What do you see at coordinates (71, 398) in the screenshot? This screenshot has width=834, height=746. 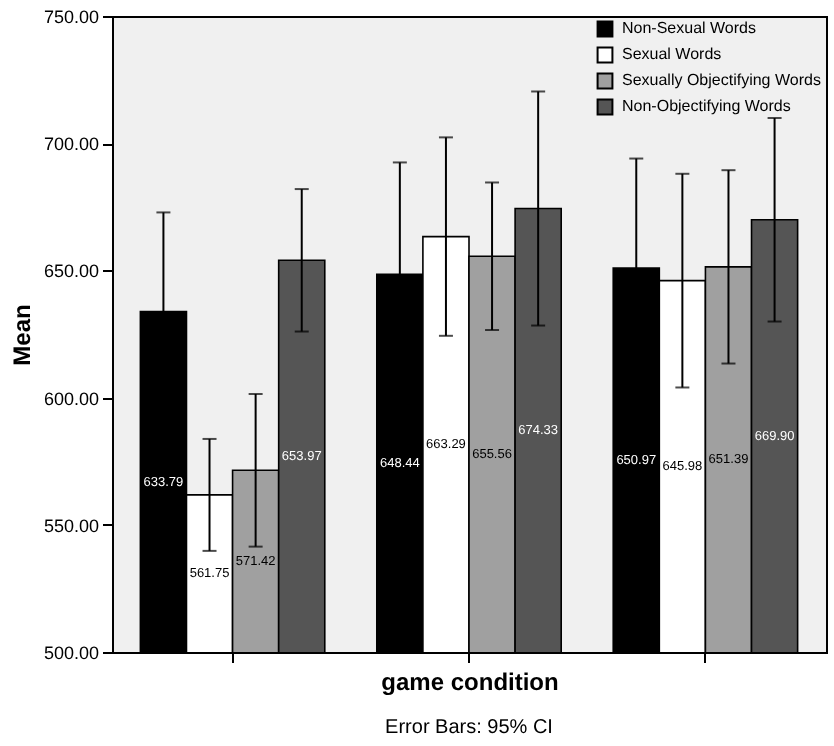 I see `y-tick-label: 600.00` at bounding box center [71, 398].